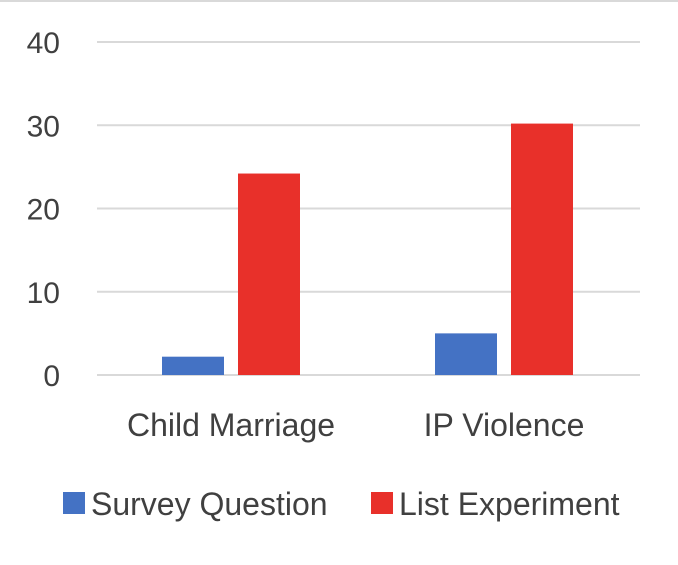 The width and height of the screenshot is (678, 565). Describe the element at coordinates (43, 293) in the screenshot. I see `y-tick-label: 10` at that location.